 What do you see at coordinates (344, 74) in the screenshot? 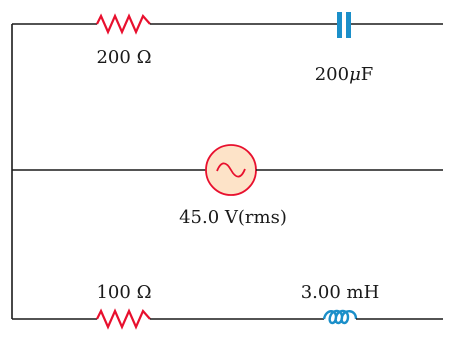
I see `capacitor-label: 200μF` at bounding box center [344, 74].